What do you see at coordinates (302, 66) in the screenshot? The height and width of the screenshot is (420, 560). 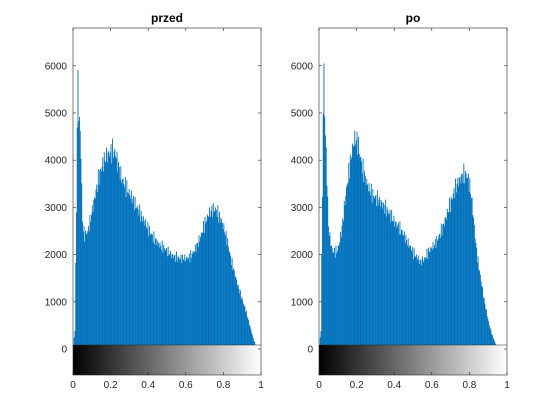 I see `y-tick-label: 6000` at bounding box center [302, 66].